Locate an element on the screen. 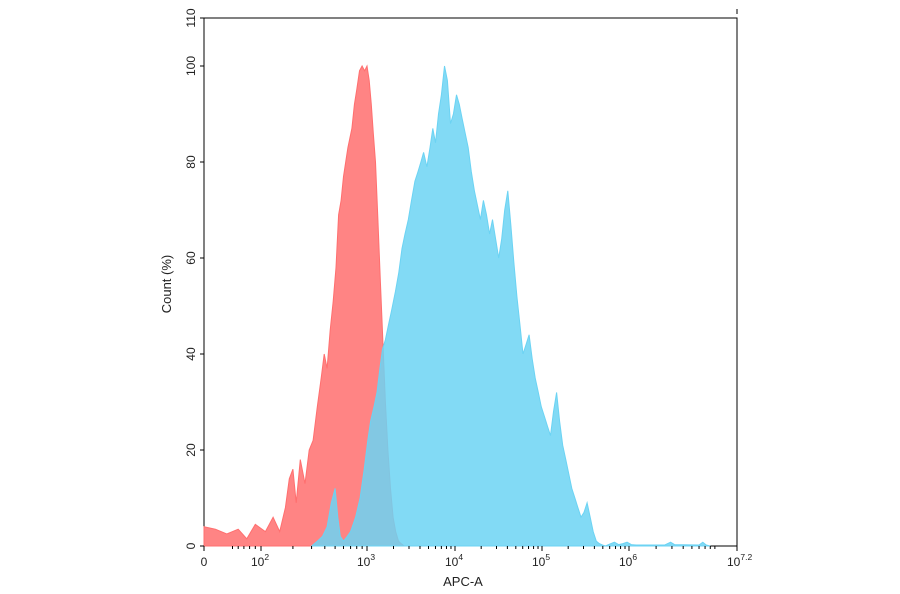 Image resolution: width=900 pixels, height=594 pixels. x-tick-label: 10⁴ is located at coordinates (454, 560).